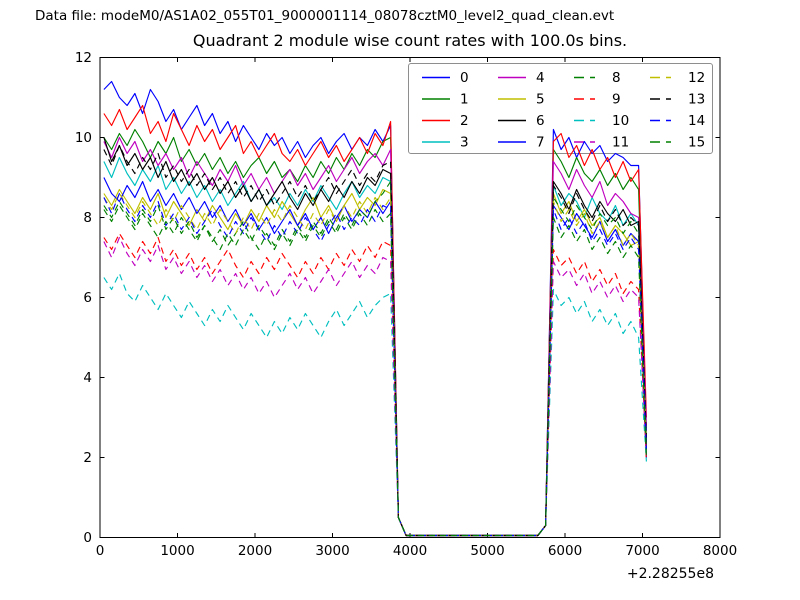 The width and height of the screenshot is (800, 600). What do you see at coordinates (696, 100) in the screenshot?
I see `legend-entry-label: 13` at bounding box center [696, 100].